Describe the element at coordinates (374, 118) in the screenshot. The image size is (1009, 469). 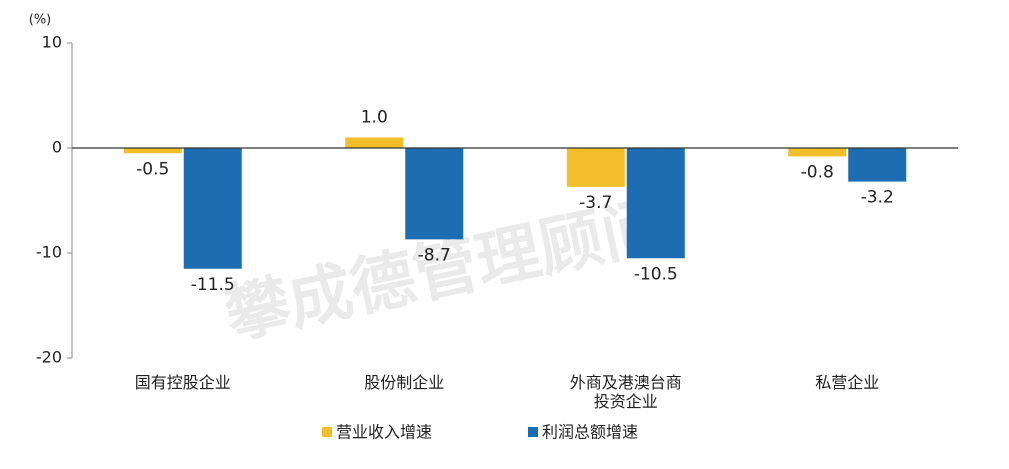
I see `value-label: 1.0` at that location.